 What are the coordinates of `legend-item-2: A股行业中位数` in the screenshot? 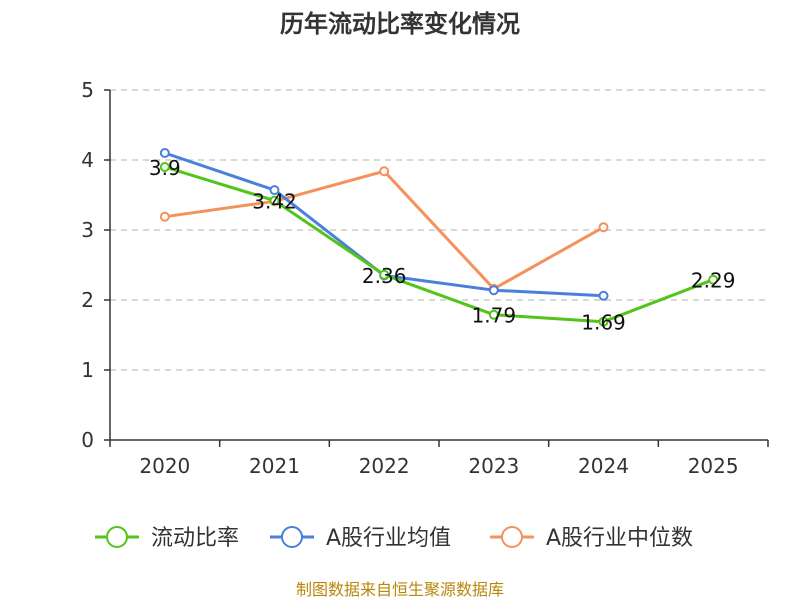 It's located at (591, 538).